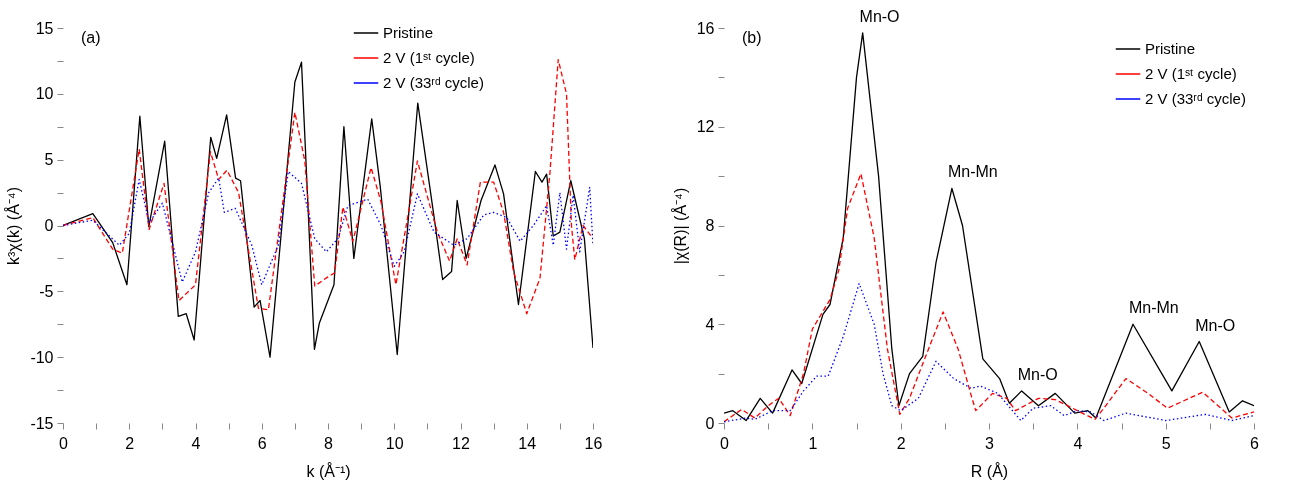 Image resolution: width=1294 pixels, height=493 pixels. I want to click on x-axis-title: R (Å), so click(989, 470).